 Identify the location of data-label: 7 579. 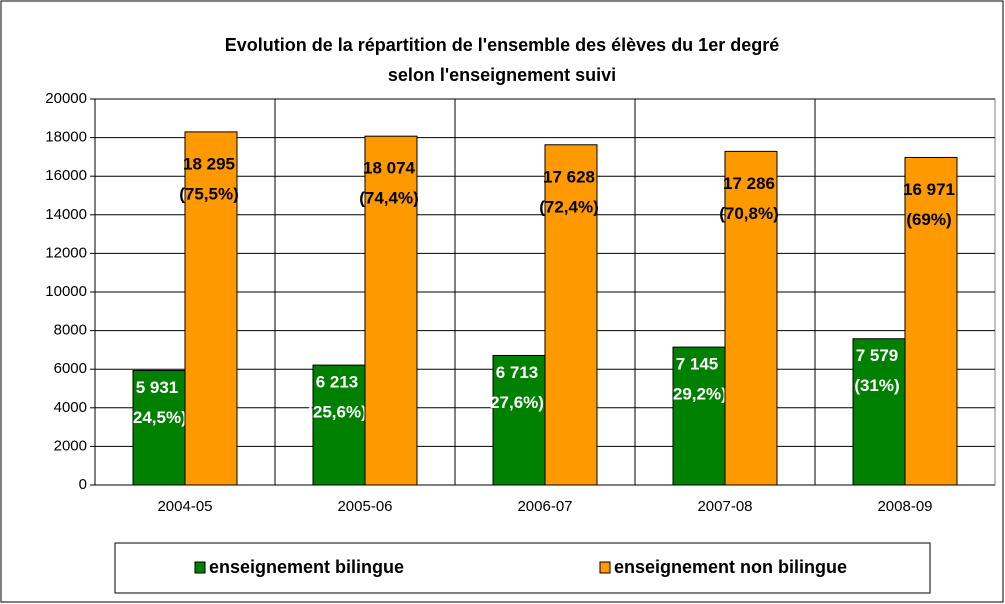
(877, 355).